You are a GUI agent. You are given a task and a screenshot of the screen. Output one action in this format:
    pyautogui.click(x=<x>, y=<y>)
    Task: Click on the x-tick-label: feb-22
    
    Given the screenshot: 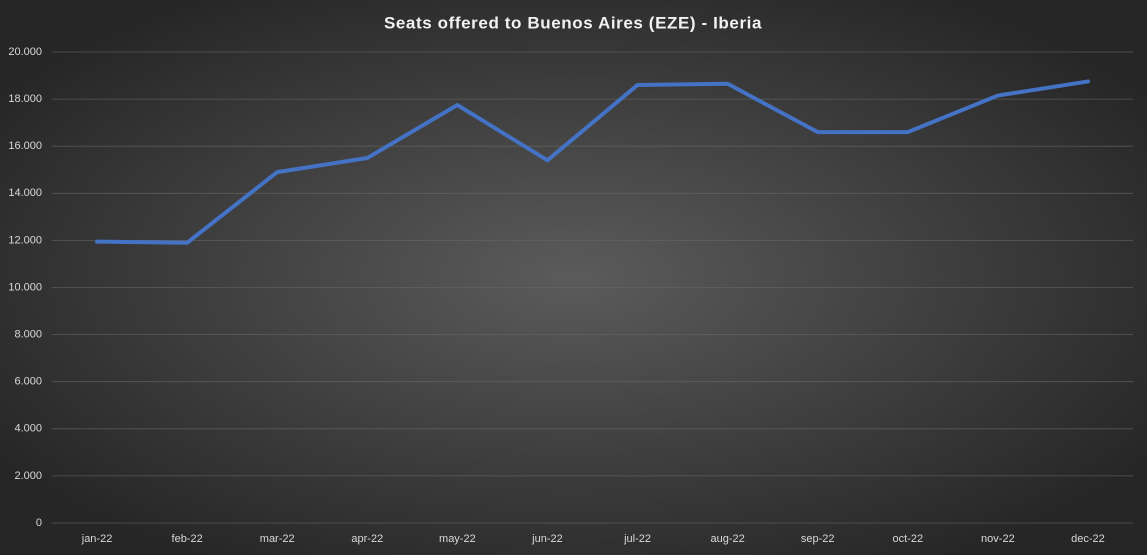 What is the action you would take?
    pyautogui.click(x=187, y=539)
    